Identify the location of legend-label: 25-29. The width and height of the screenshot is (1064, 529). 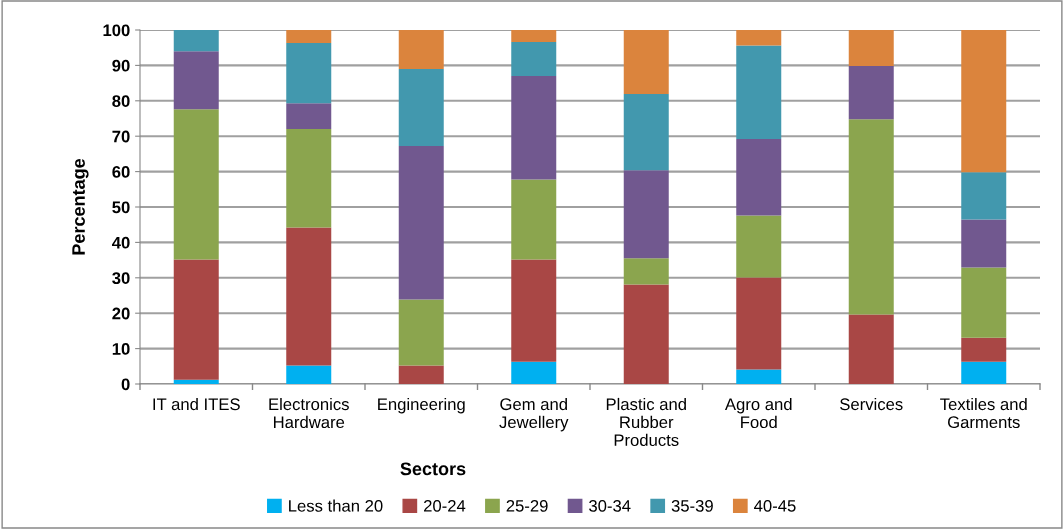
(527, 505).